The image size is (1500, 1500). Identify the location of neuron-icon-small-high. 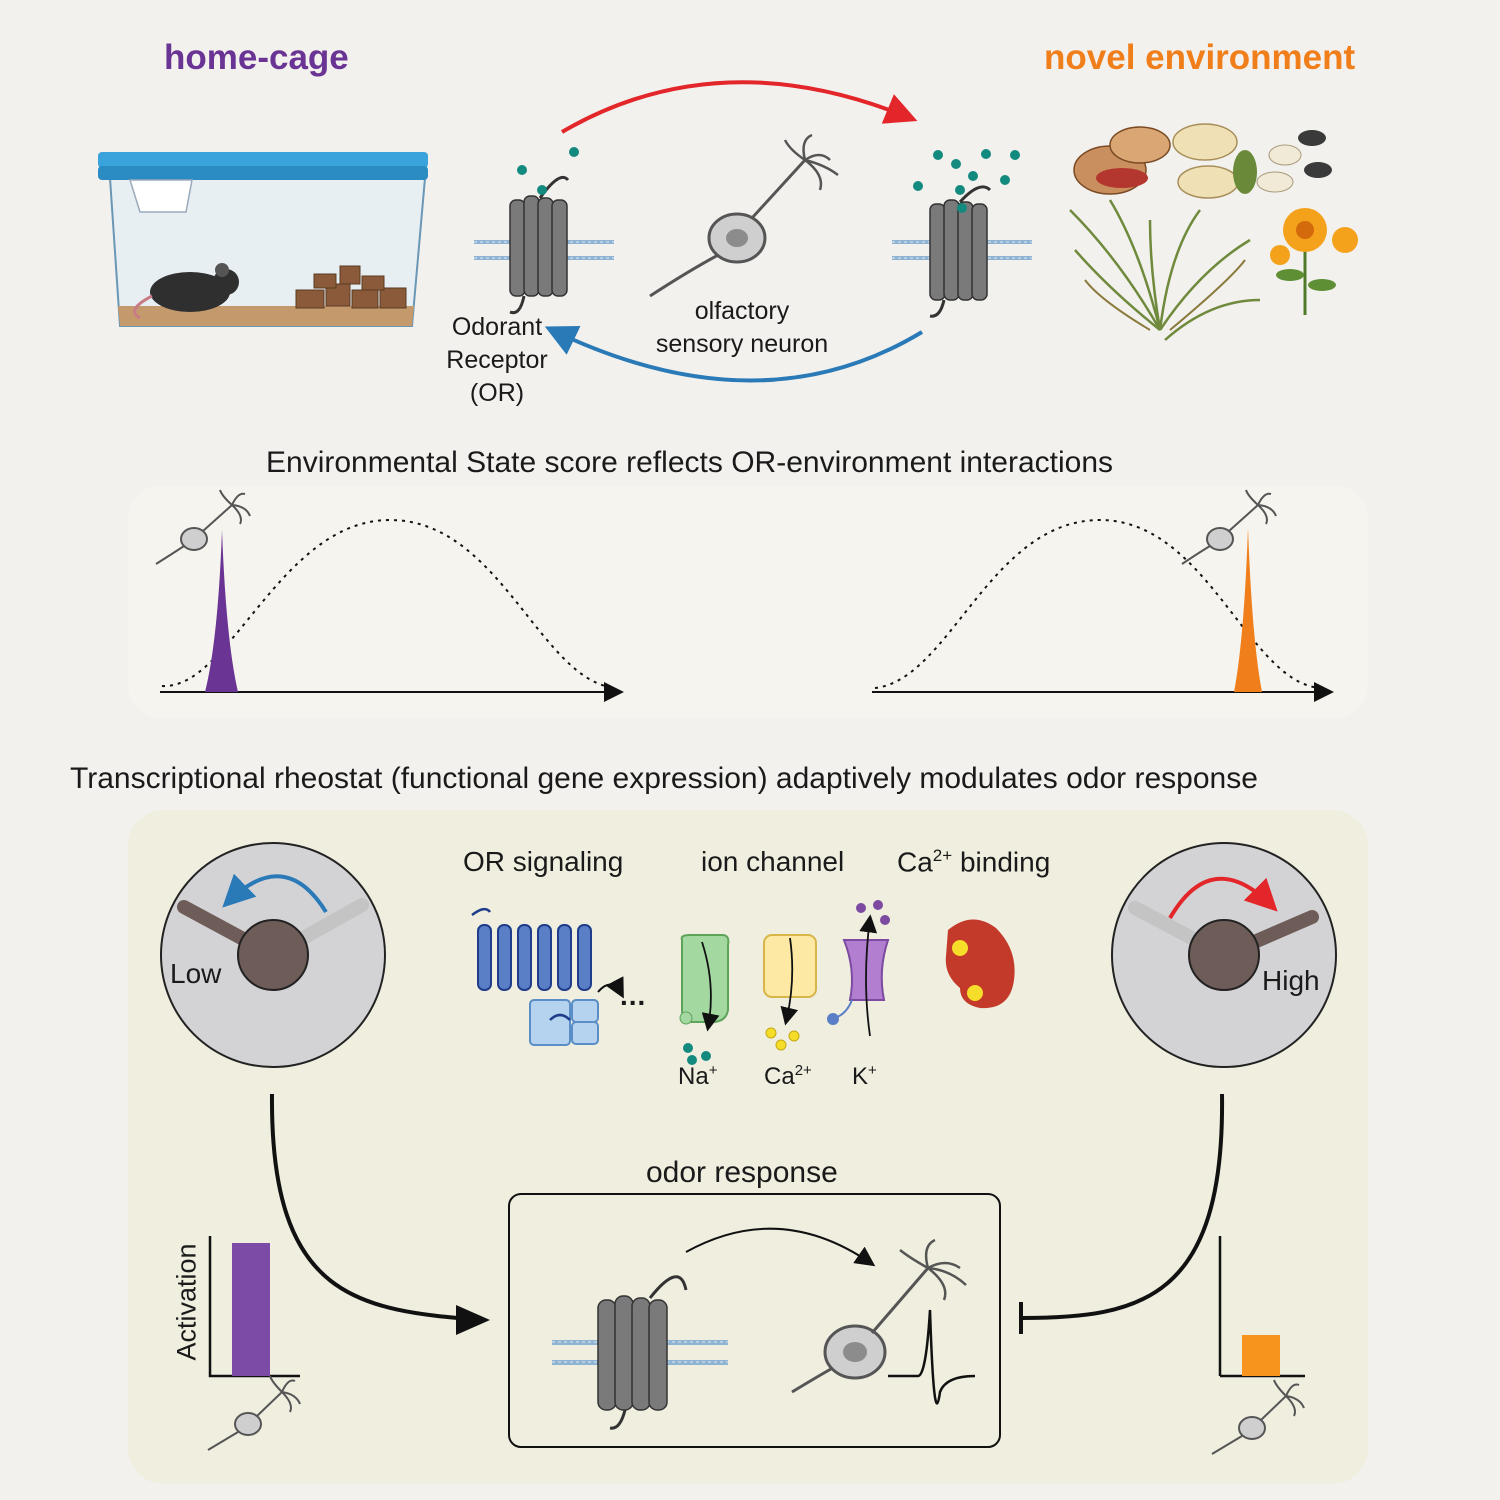
(1258, 1417).